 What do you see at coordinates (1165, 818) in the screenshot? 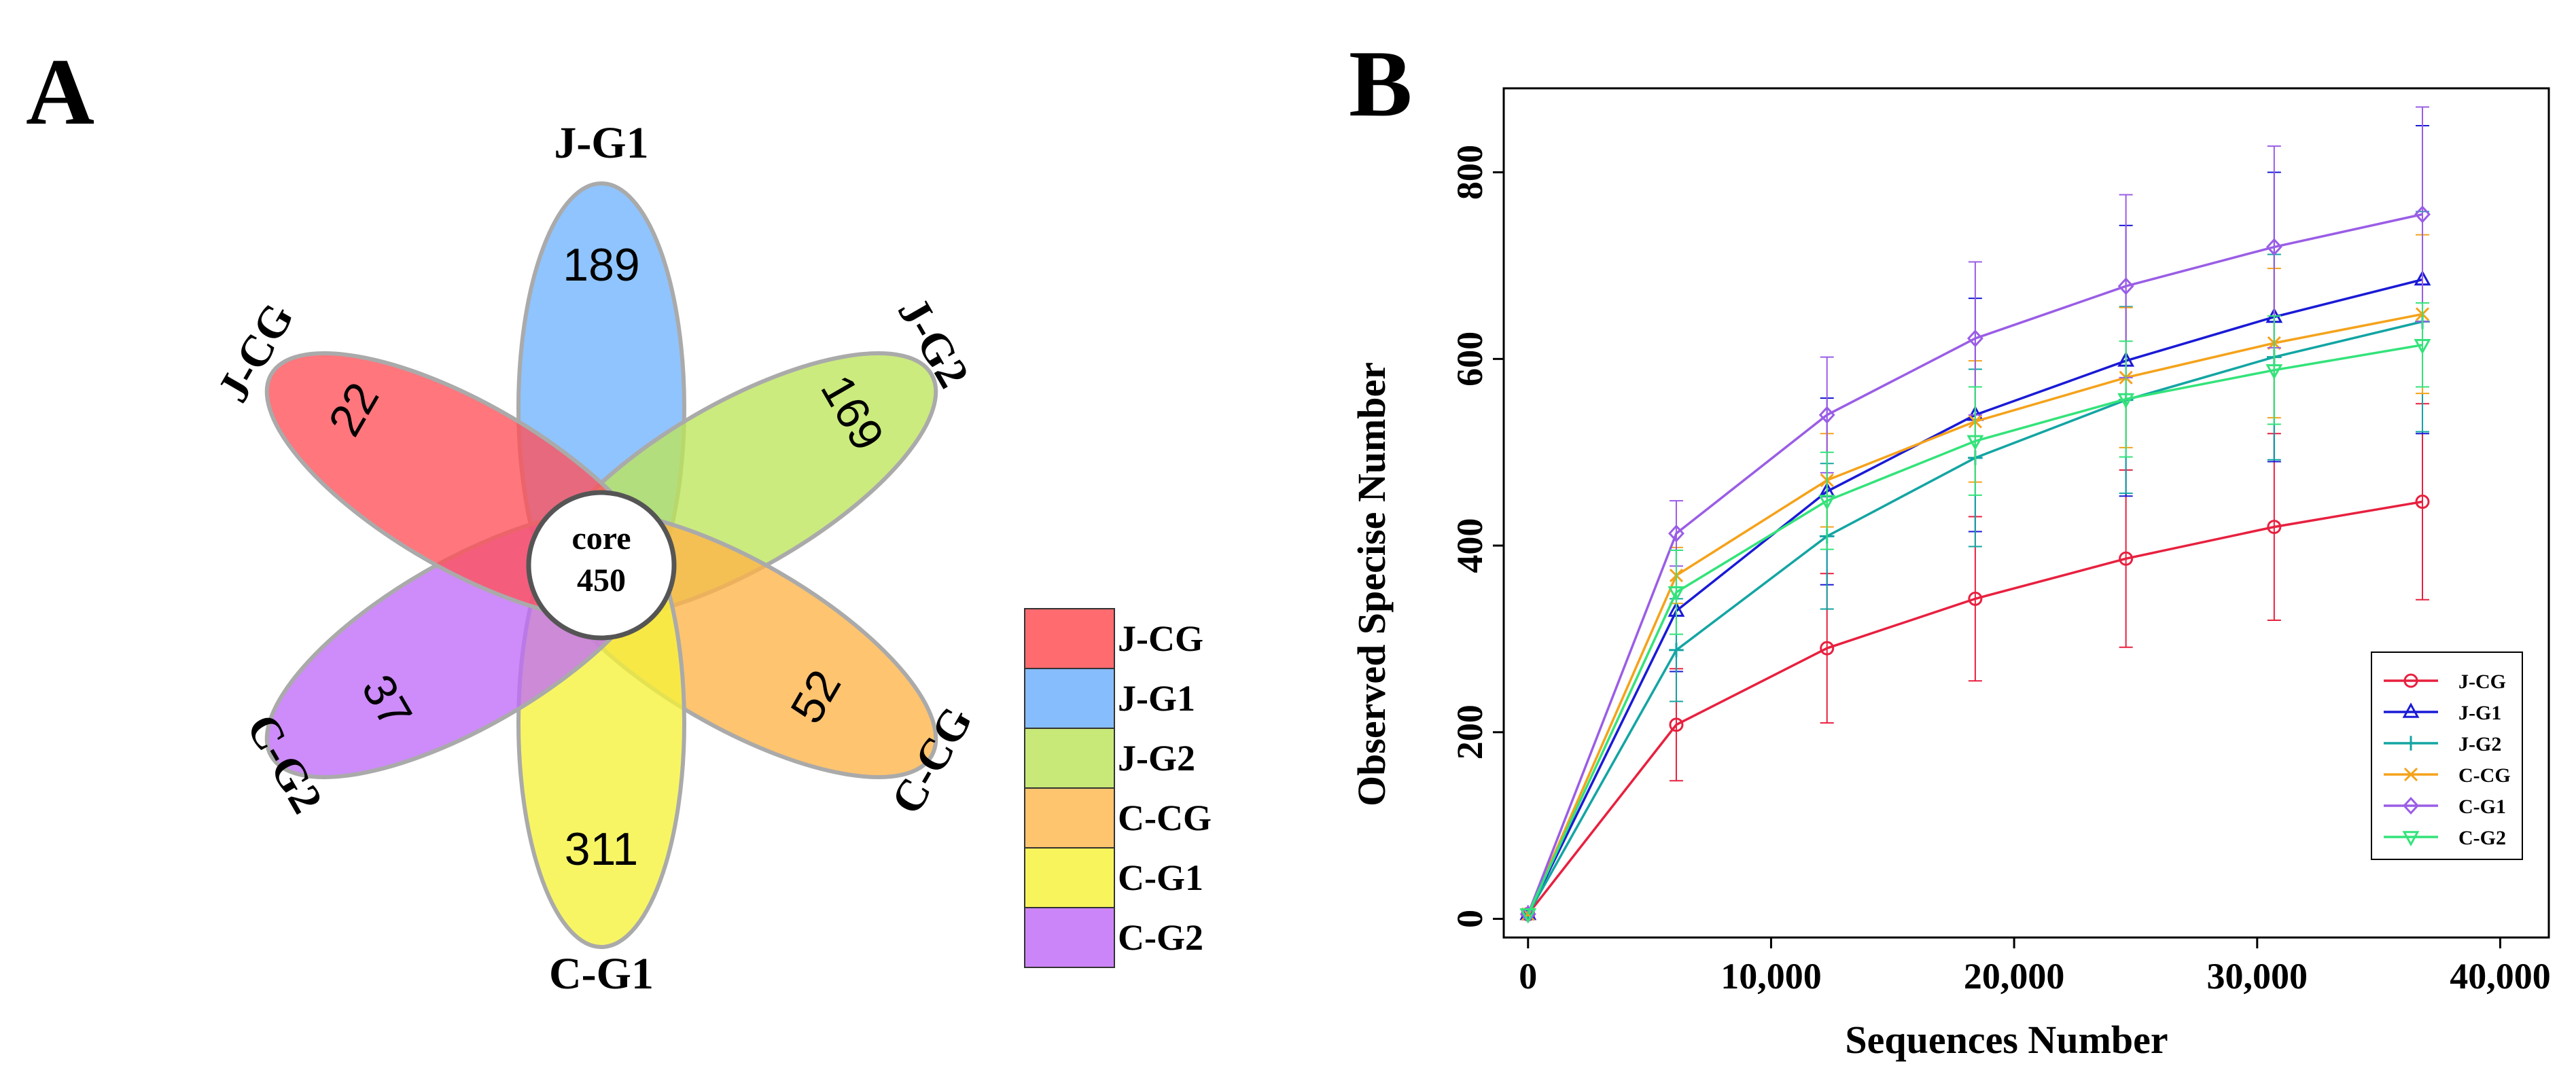
I see `legend-a-label-c-cg: C-CG` at bounding box center [1165, 818].